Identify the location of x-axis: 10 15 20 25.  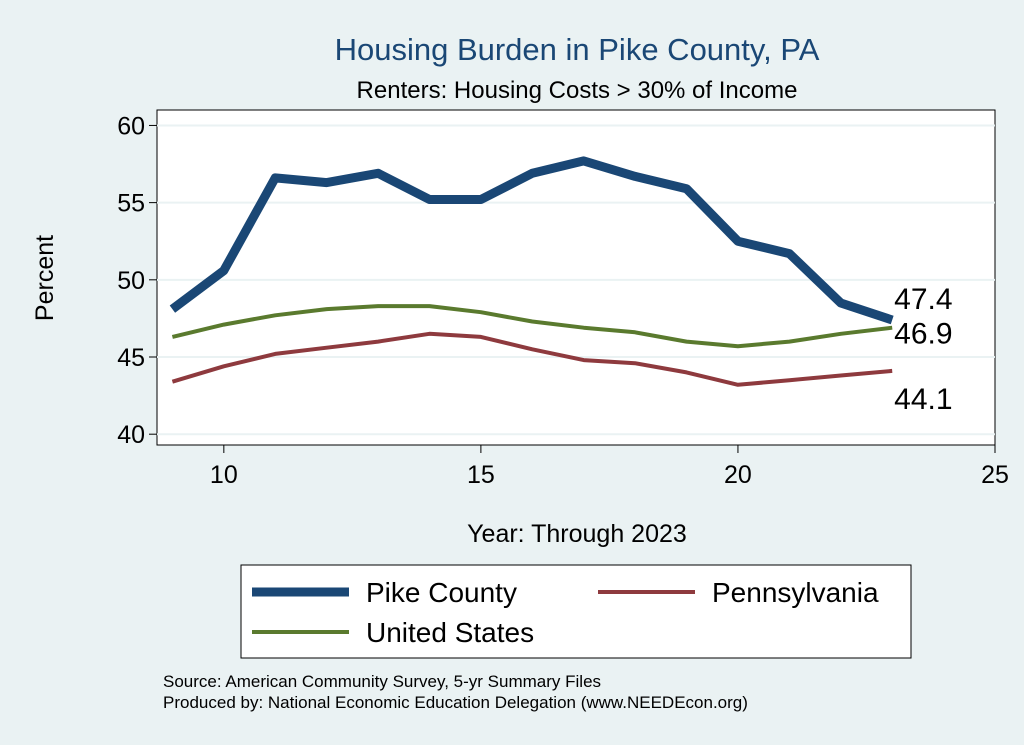
(609, 467).